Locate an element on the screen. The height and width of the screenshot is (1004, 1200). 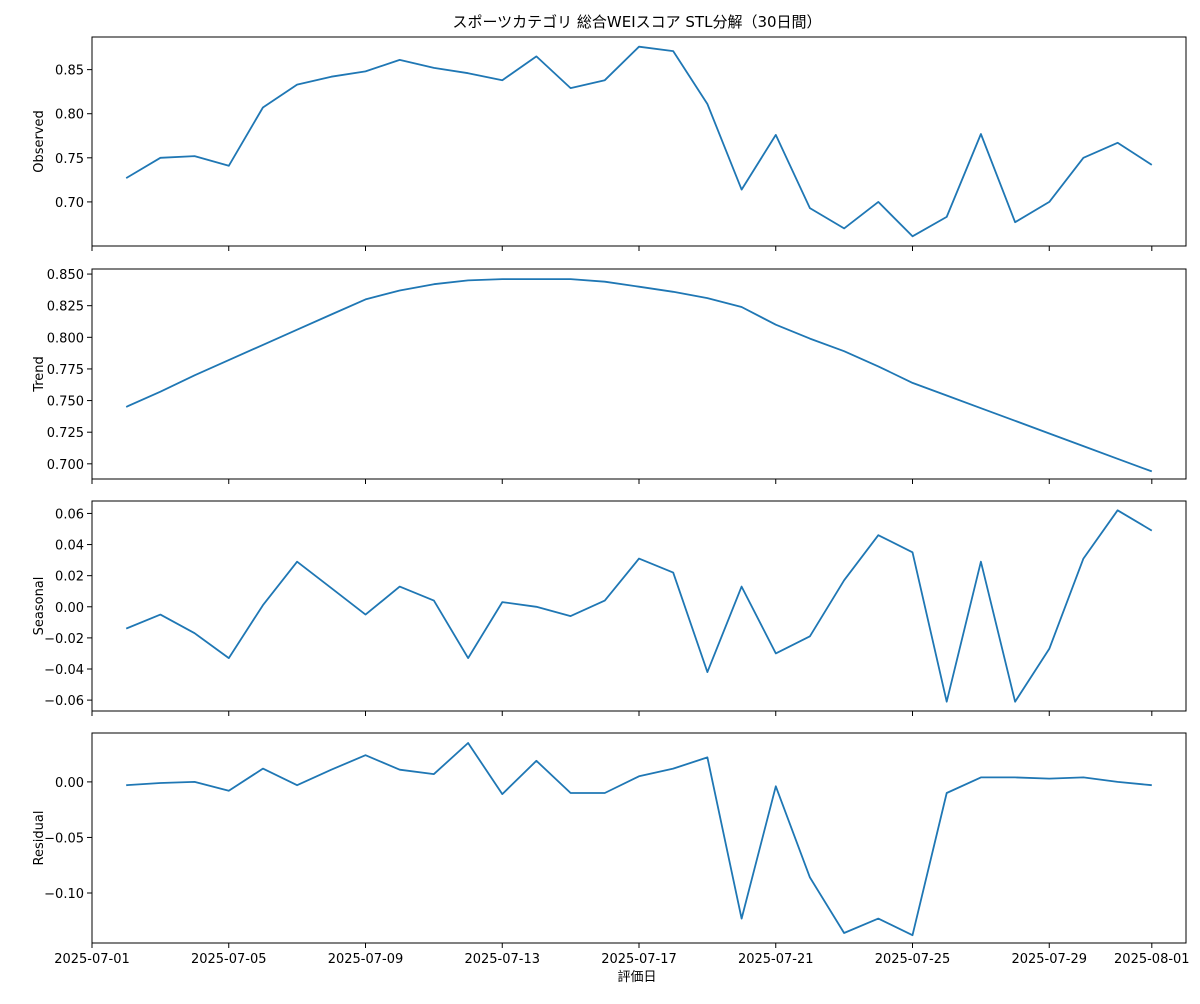
x-tick-label: 2025-07-01 is located at coordinates (92, 959).